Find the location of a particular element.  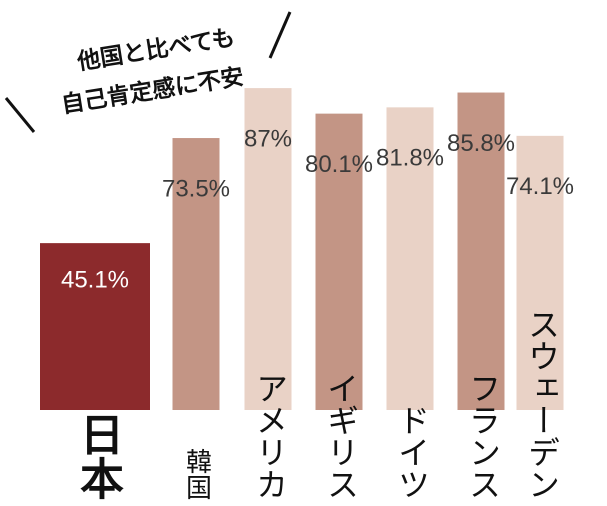

x-tick-label: イギリス is located at coordinates (341, 436).